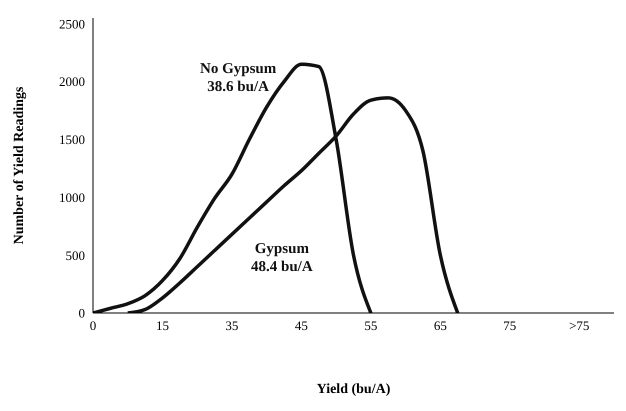 Image resolution: width=626 pixels, height=411 pixels. Describe the element at coordinates (93, 326) in the screenshot. I see `x-tick-label: 0` at that location.